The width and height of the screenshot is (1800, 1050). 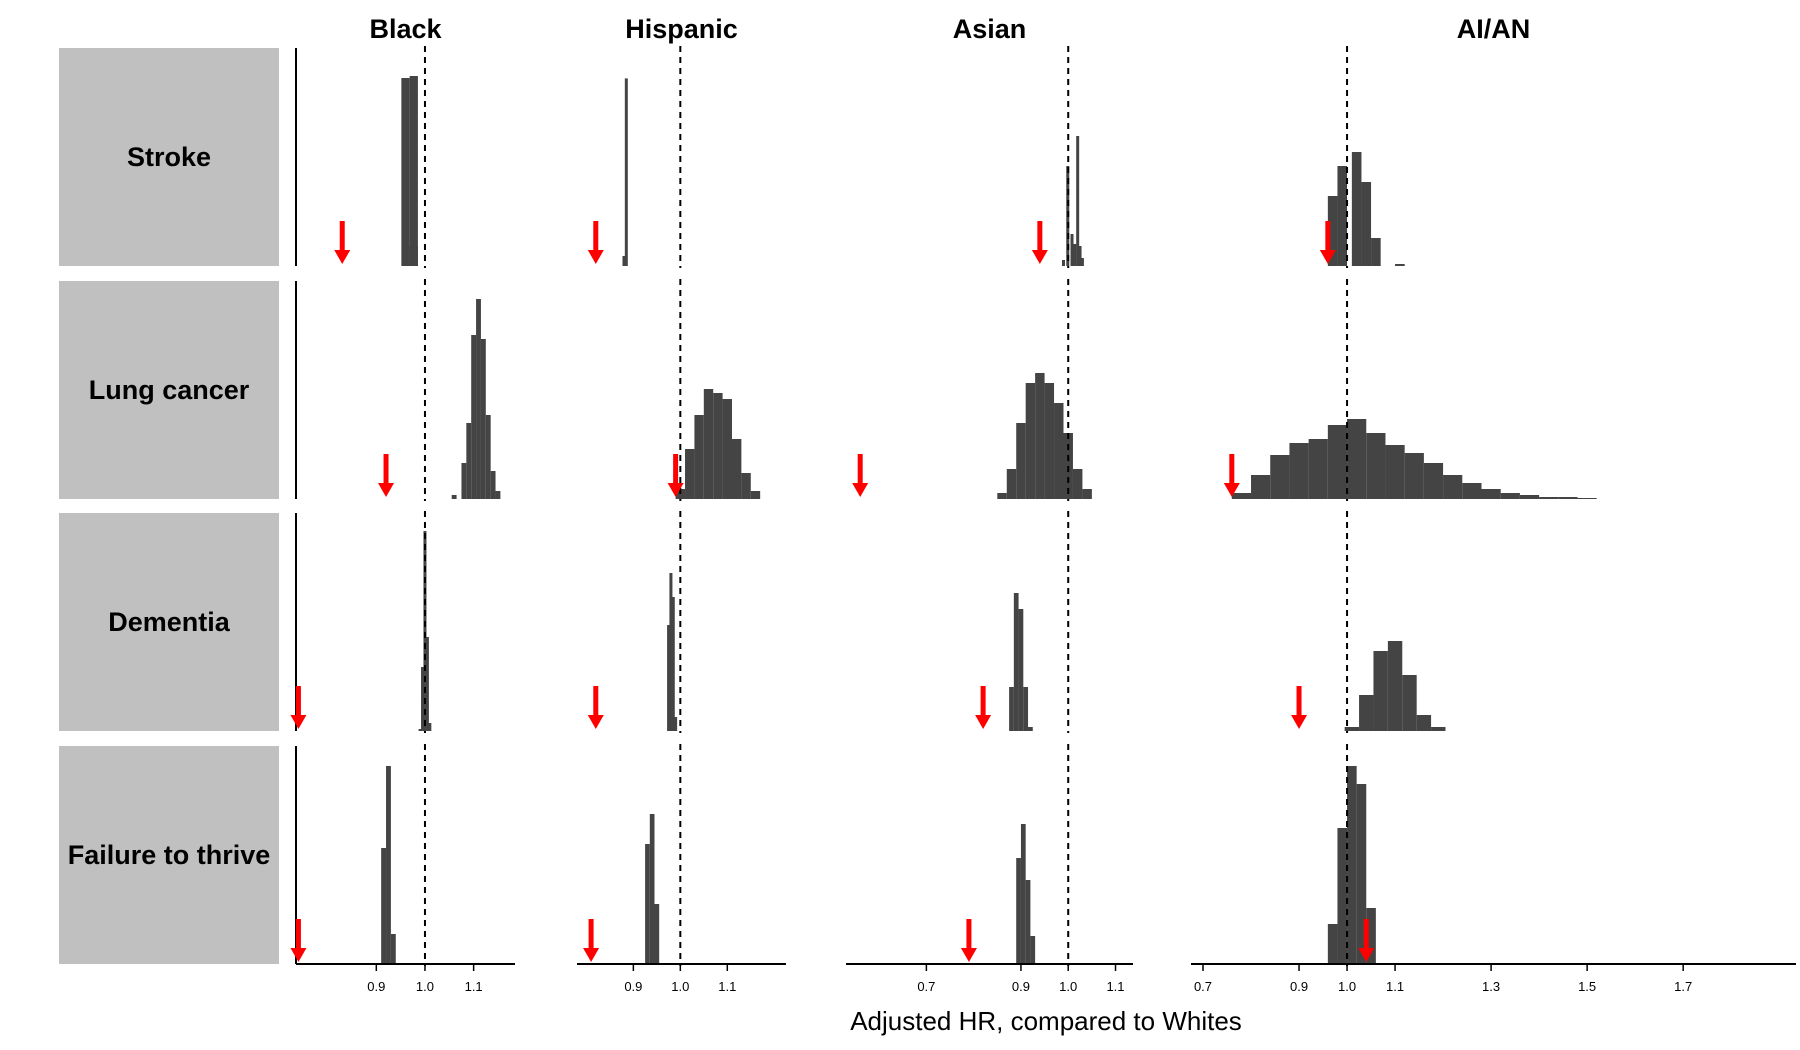 I want to click on panel-dementia-hispanic, so click(x=634, y=622).